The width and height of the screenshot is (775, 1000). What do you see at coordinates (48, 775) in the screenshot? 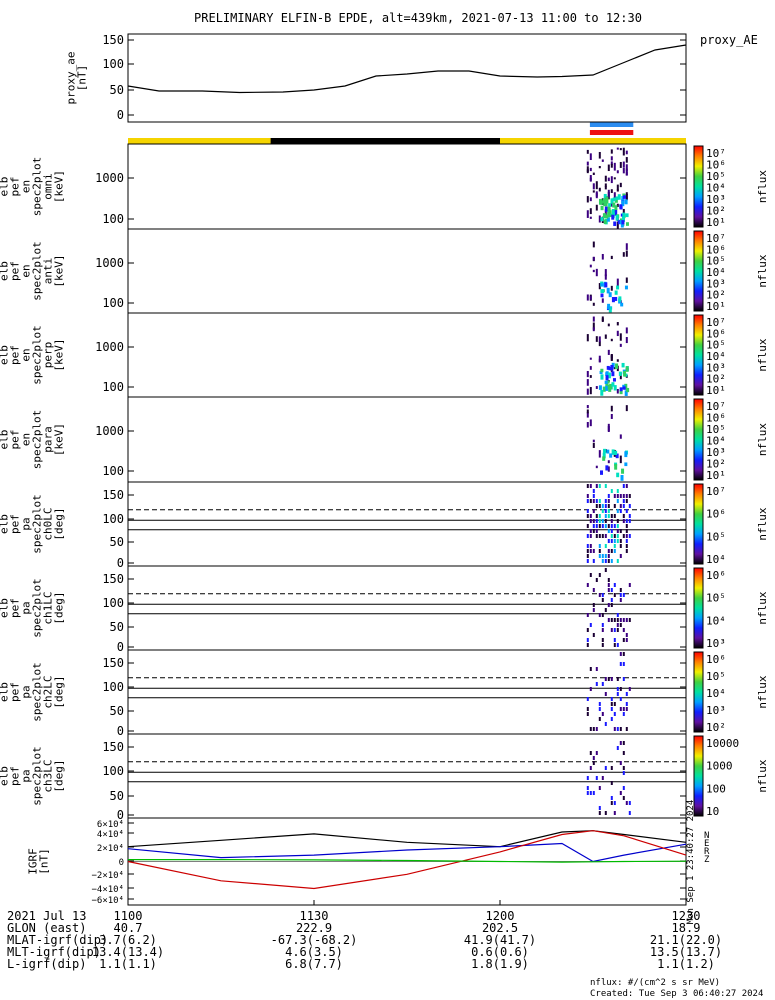
I see `y-axis-label: ch3LC` at bounding box center [48, 775].